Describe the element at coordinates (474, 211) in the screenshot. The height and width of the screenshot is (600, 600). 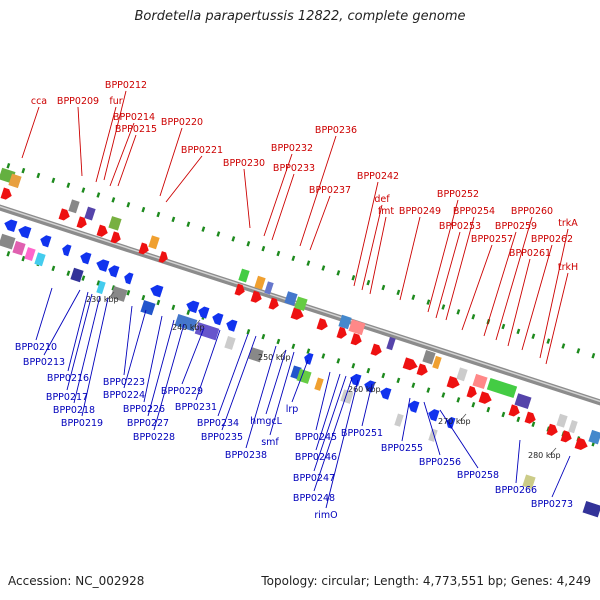
I see `gene-label: BPP0254` at that location.